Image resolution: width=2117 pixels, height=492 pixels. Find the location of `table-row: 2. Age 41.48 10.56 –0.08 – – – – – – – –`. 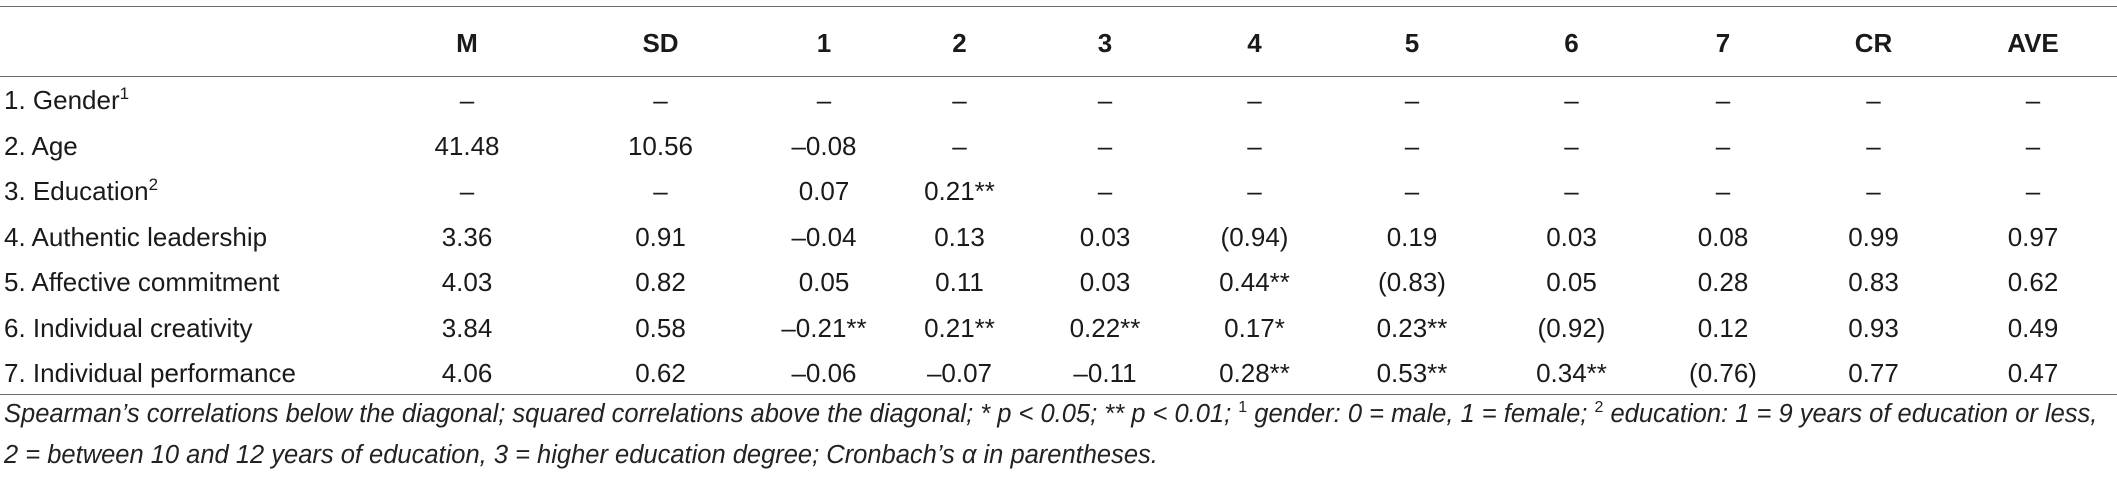

table-row: 2. Age 41.48 10.56 –0.08 – – – – – – – – is located at coordinates (1058, 147).